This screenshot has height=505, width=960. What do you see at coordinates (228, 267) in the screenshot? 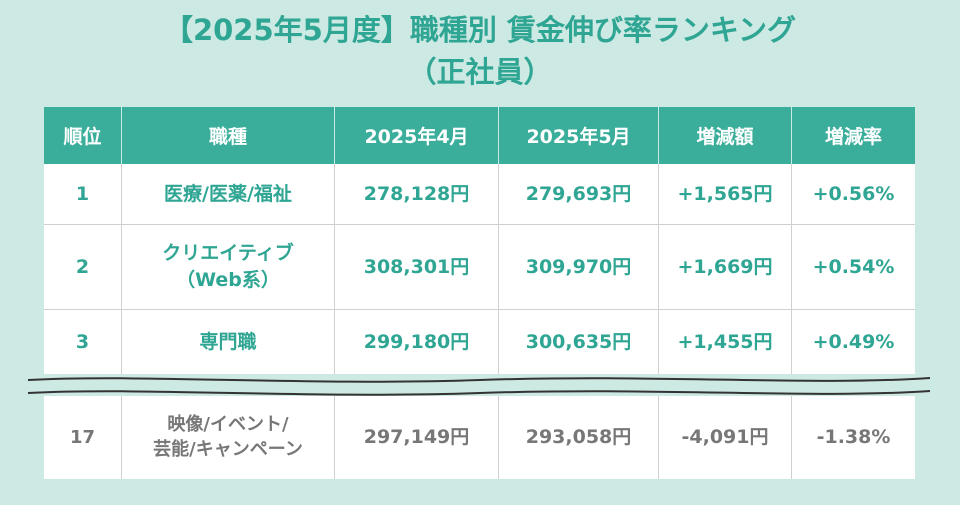
I see `job-cell: クリエイティブ （Web系）` at bounding box center [228, 267].